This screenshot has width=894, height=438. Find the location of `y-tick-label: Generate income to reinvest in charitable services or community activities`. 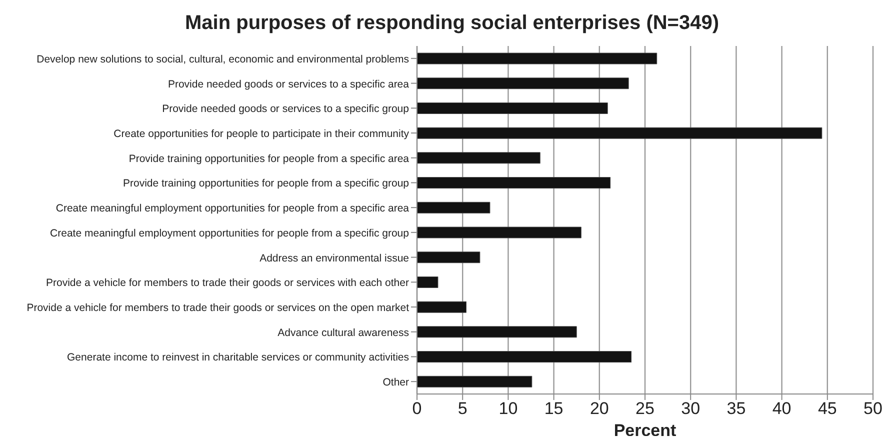

y-tick-label: Generate income to reinvest in charitable services or community activities is located at coordinates (238, 358).